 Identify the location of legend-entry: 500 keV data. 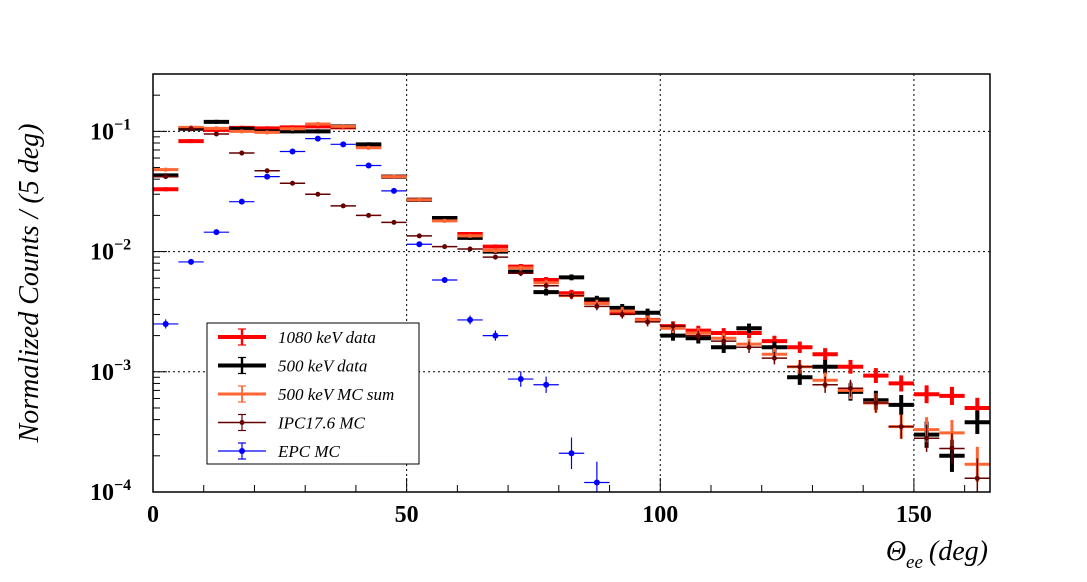
(292, 366).